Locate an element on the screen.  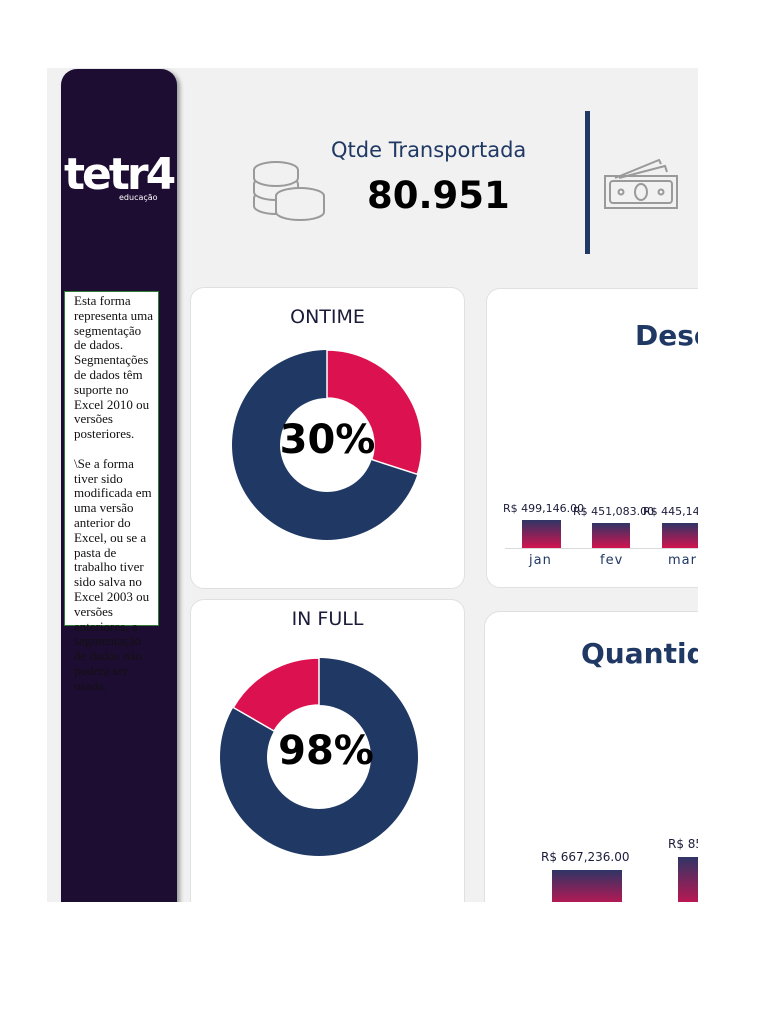
bar-fev is located at coordinates (611, 535).